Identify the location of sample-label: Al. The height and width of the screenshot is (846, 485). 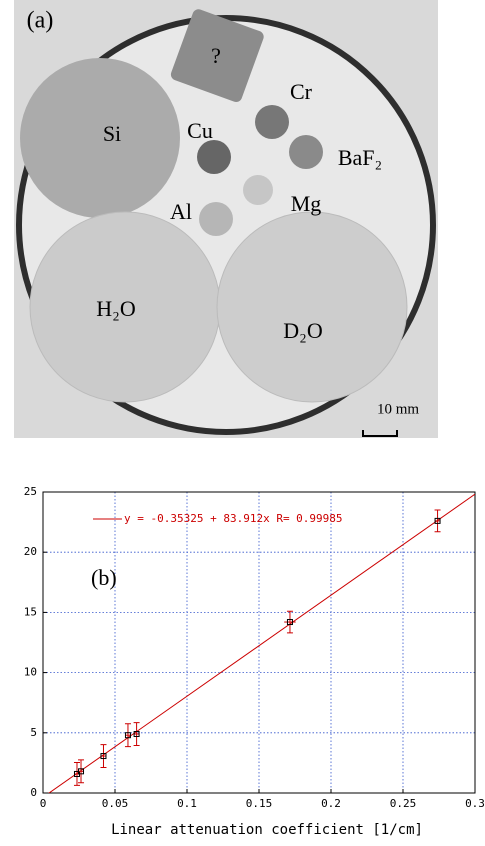
(181, 211).